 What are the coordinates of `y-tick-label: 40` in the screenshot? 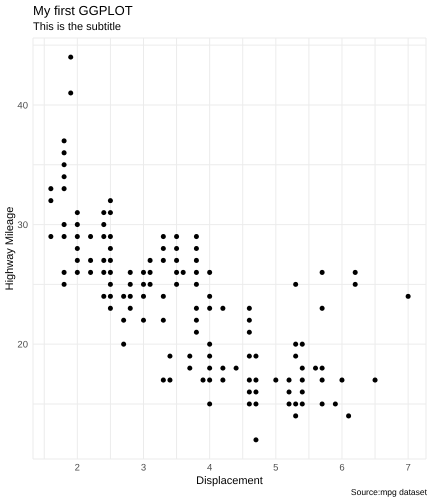 It's located at (22, 106).